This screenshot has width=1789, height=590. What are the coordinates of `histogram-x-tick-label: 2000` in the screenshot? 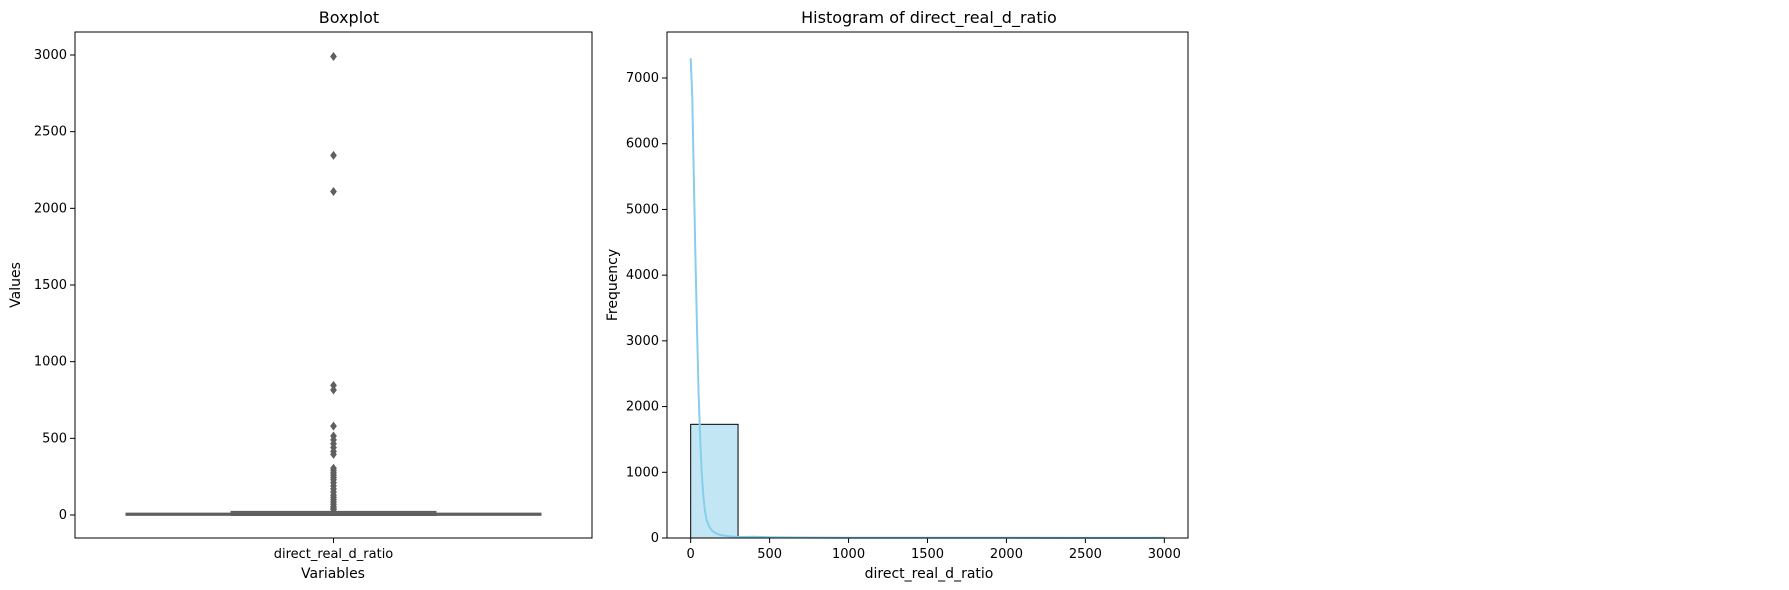 It's located at (1006, 554).